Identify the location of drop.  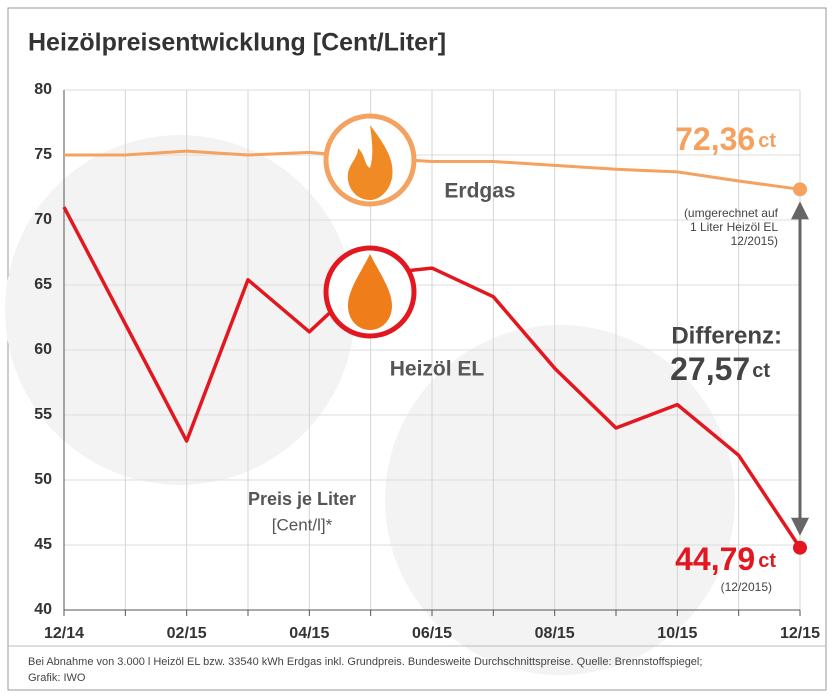
(370, 292).